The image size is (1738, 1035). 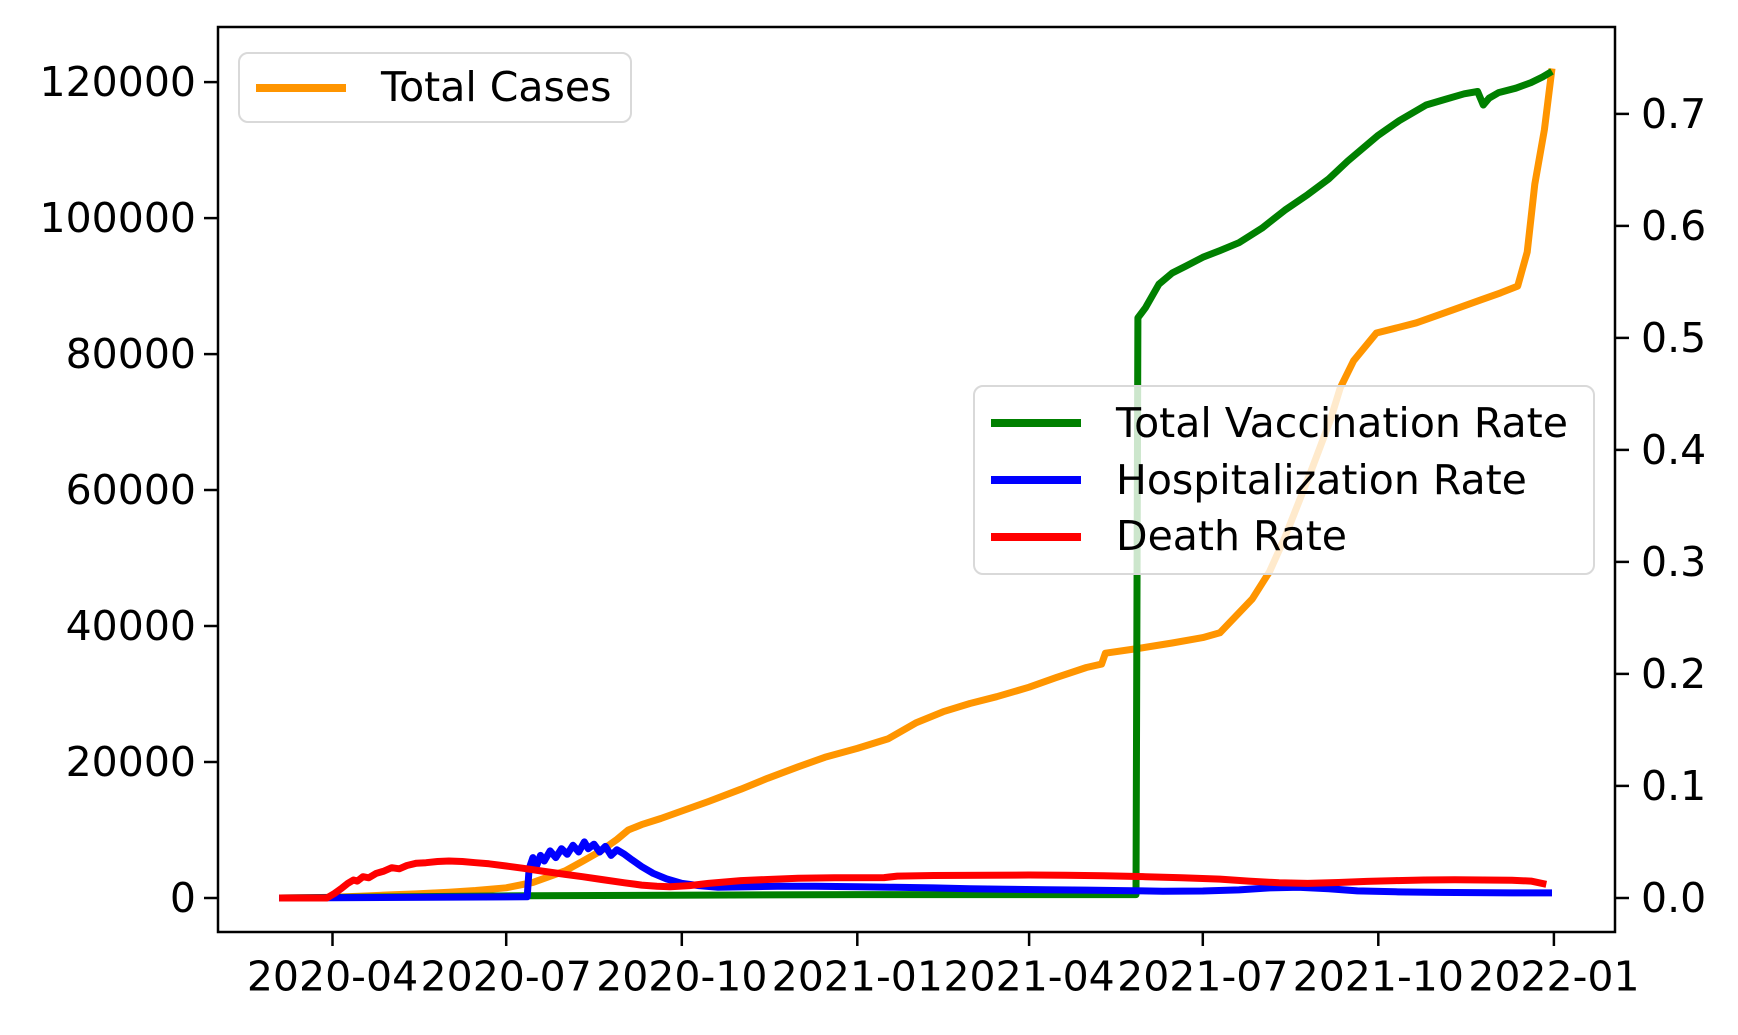 I want to click on legend-row-vaccination-rate: Total Vaccination Rate, so click(x=1284, y=422).